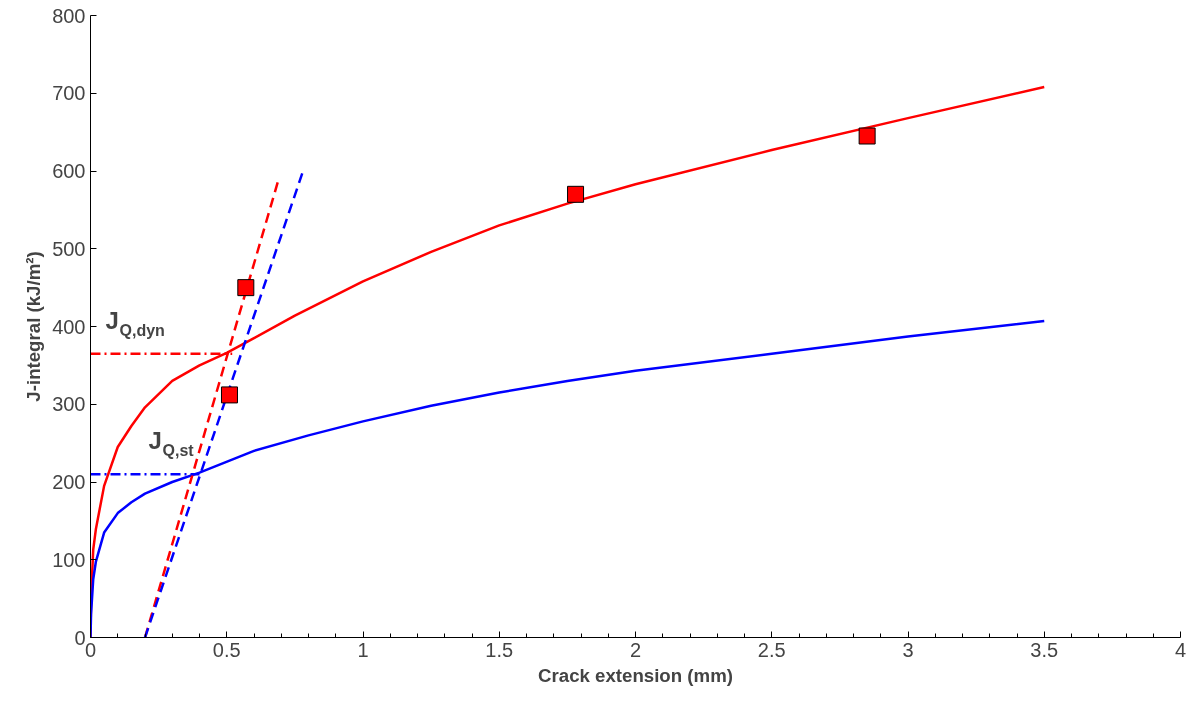 Image resolution: width=1195 pixels, height=707 pixels. What do you see at coordinates (69, 15) in the screenshot?
I see `y-tick-label: 800` at bounding box center [69, 15].